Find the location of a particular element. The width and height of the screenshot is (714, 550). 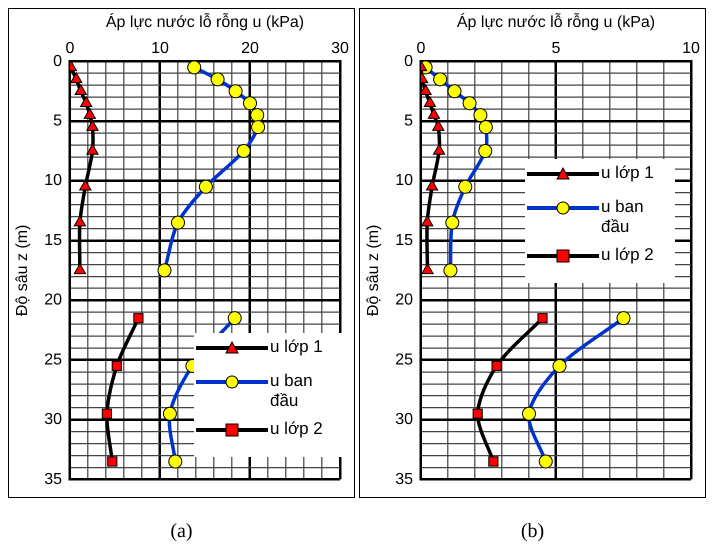

x-tick-label: 20 is located at coordinates (250, 49).